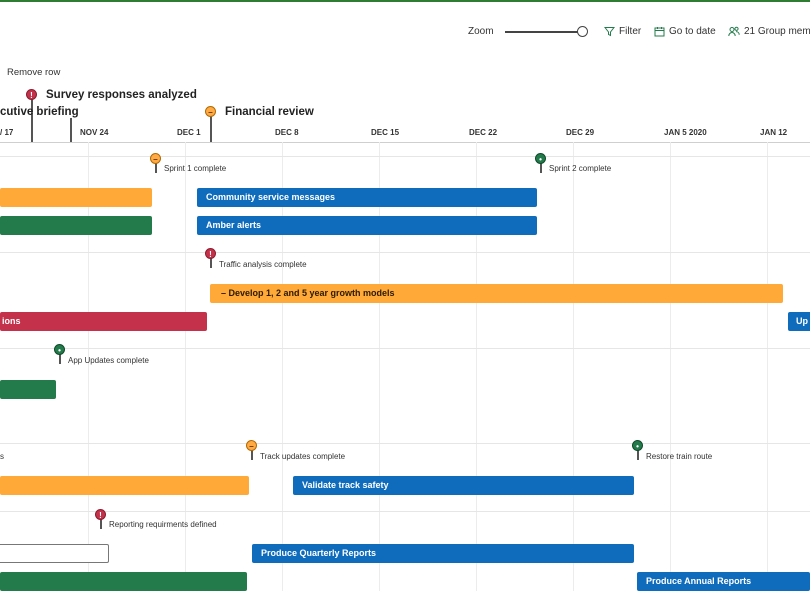 This screenshot has height=591, width=810. What do you see at coordinates (108, 360) in the screenshot?
I see `milestone-label: App Updates complete` at bounding box center [108, 360].